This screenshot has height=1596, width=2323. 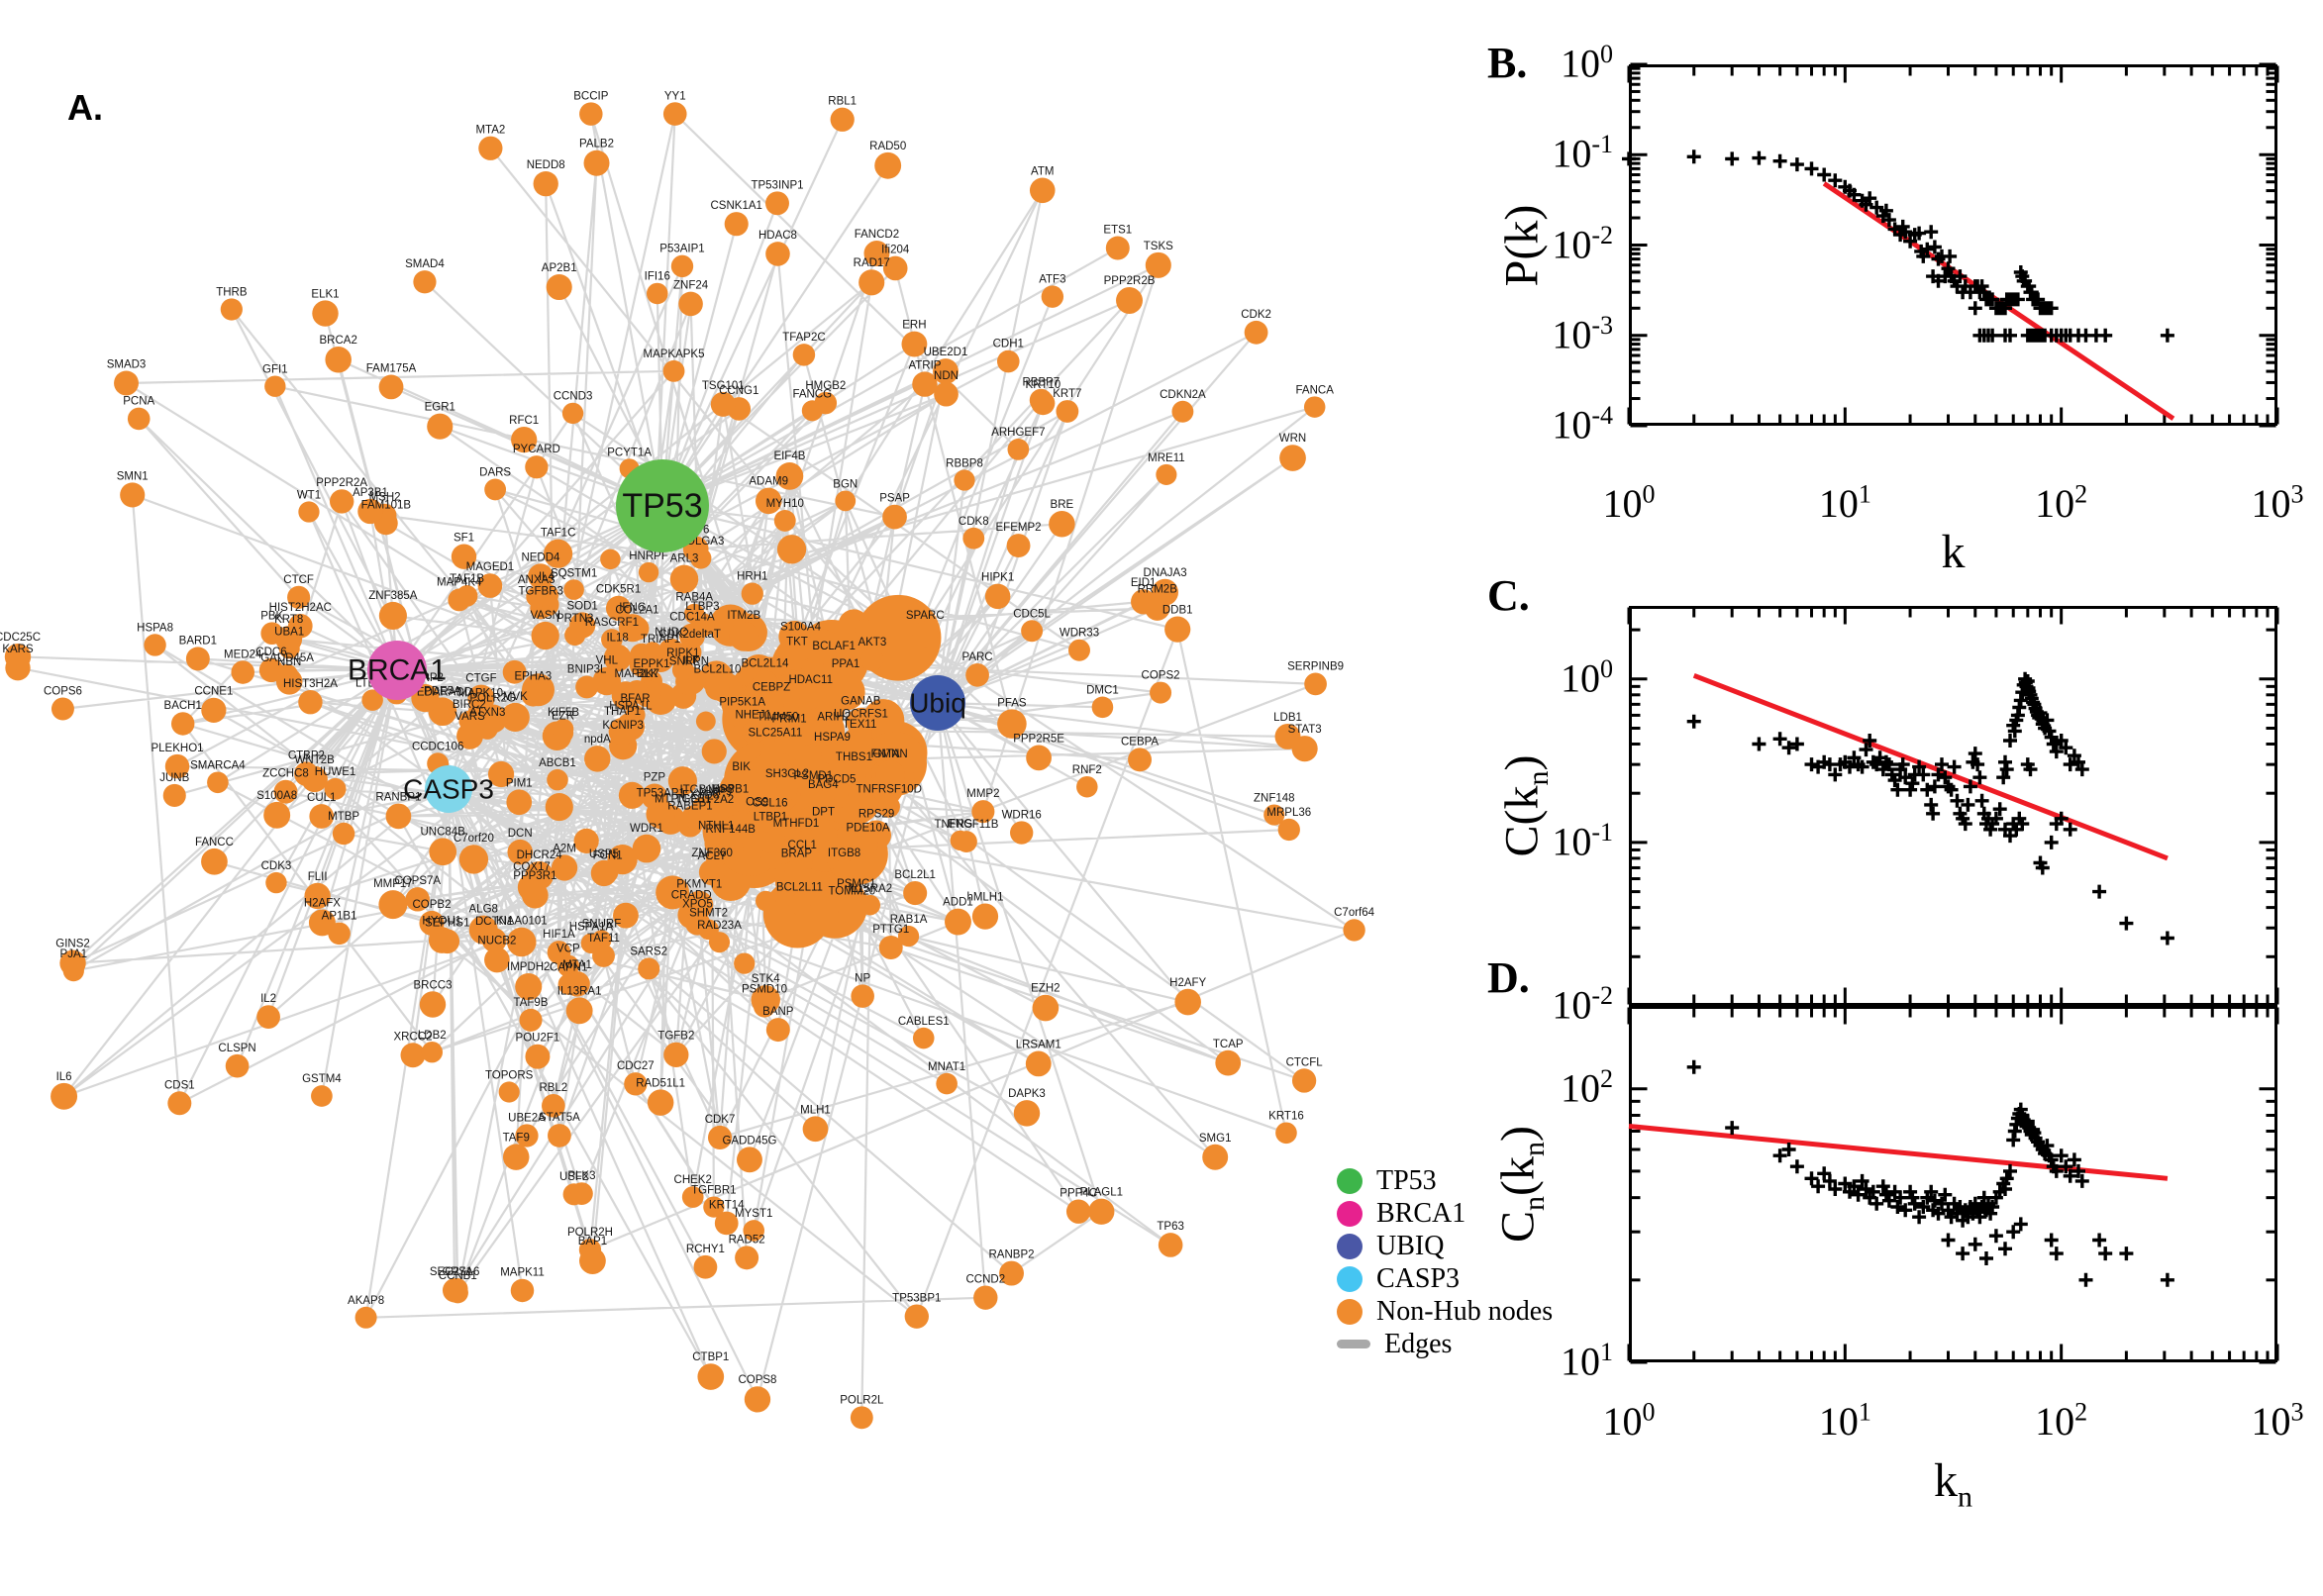 I want to click on gene-label: TGFB2, so click(x=675, y=1037).